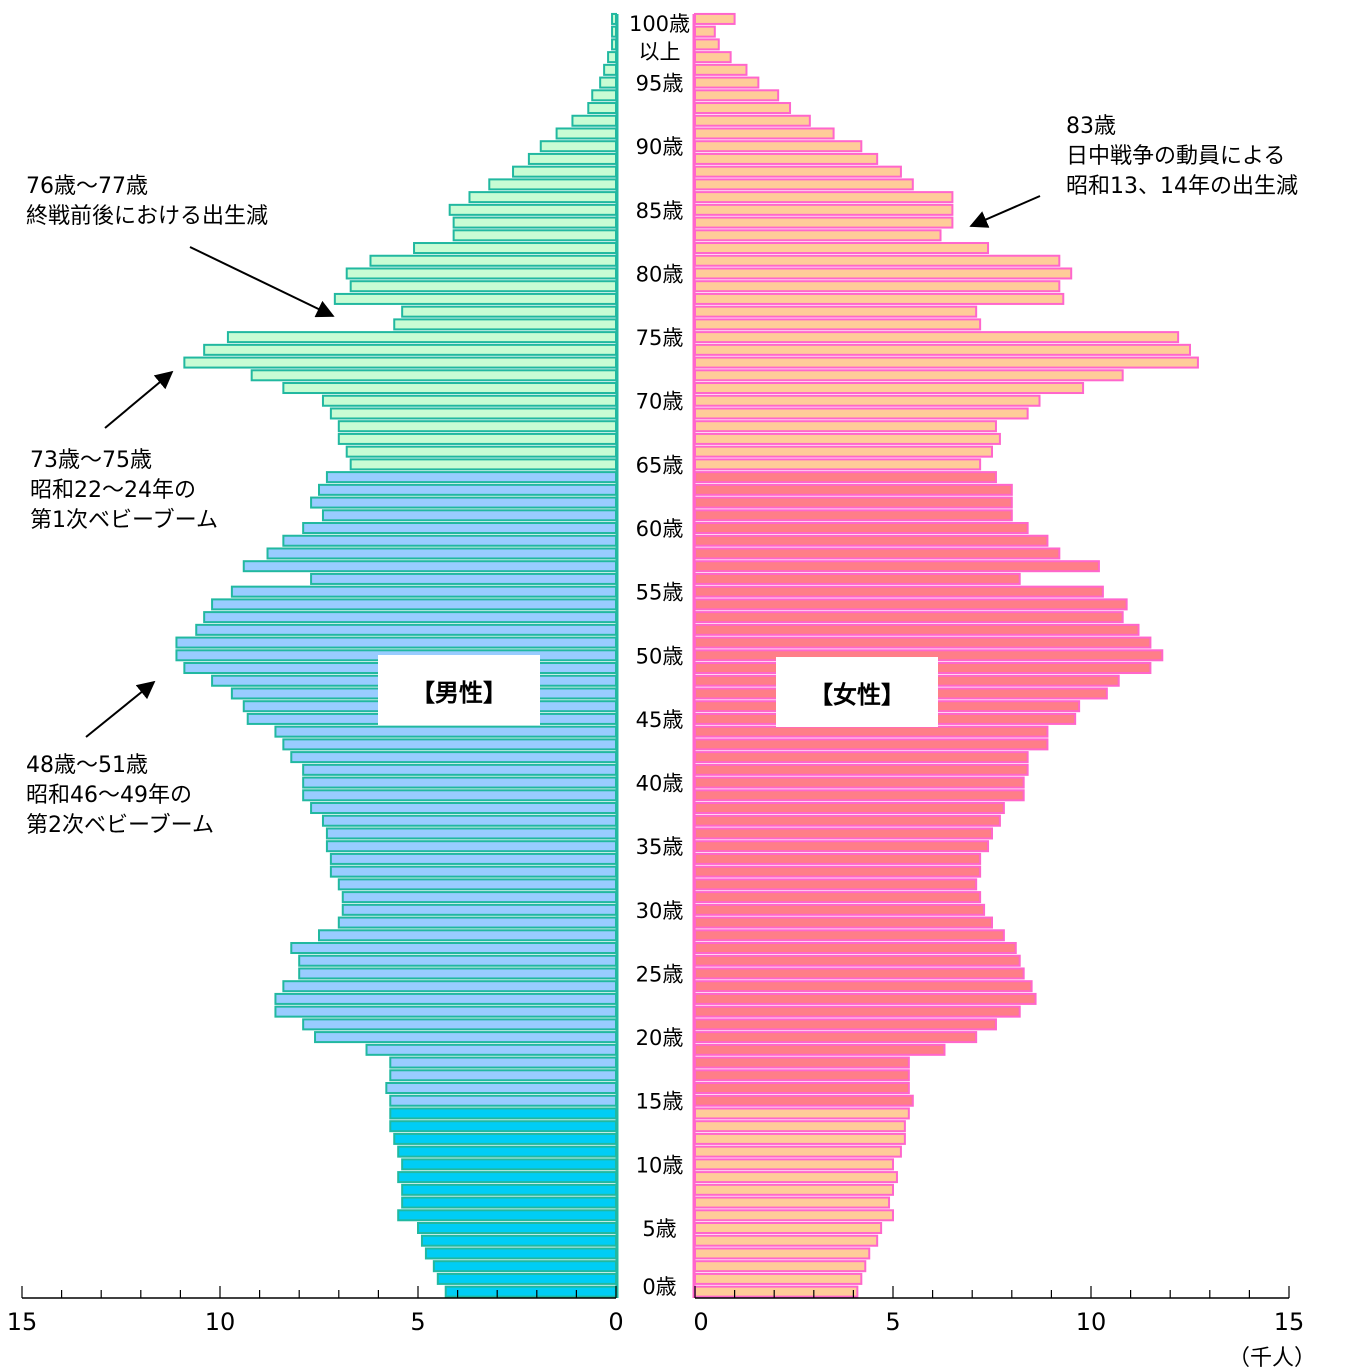 This screenshot has height=1372, width=1358. I want to click on annotation-line: 終戦前後における出生減, so click(147, 216).